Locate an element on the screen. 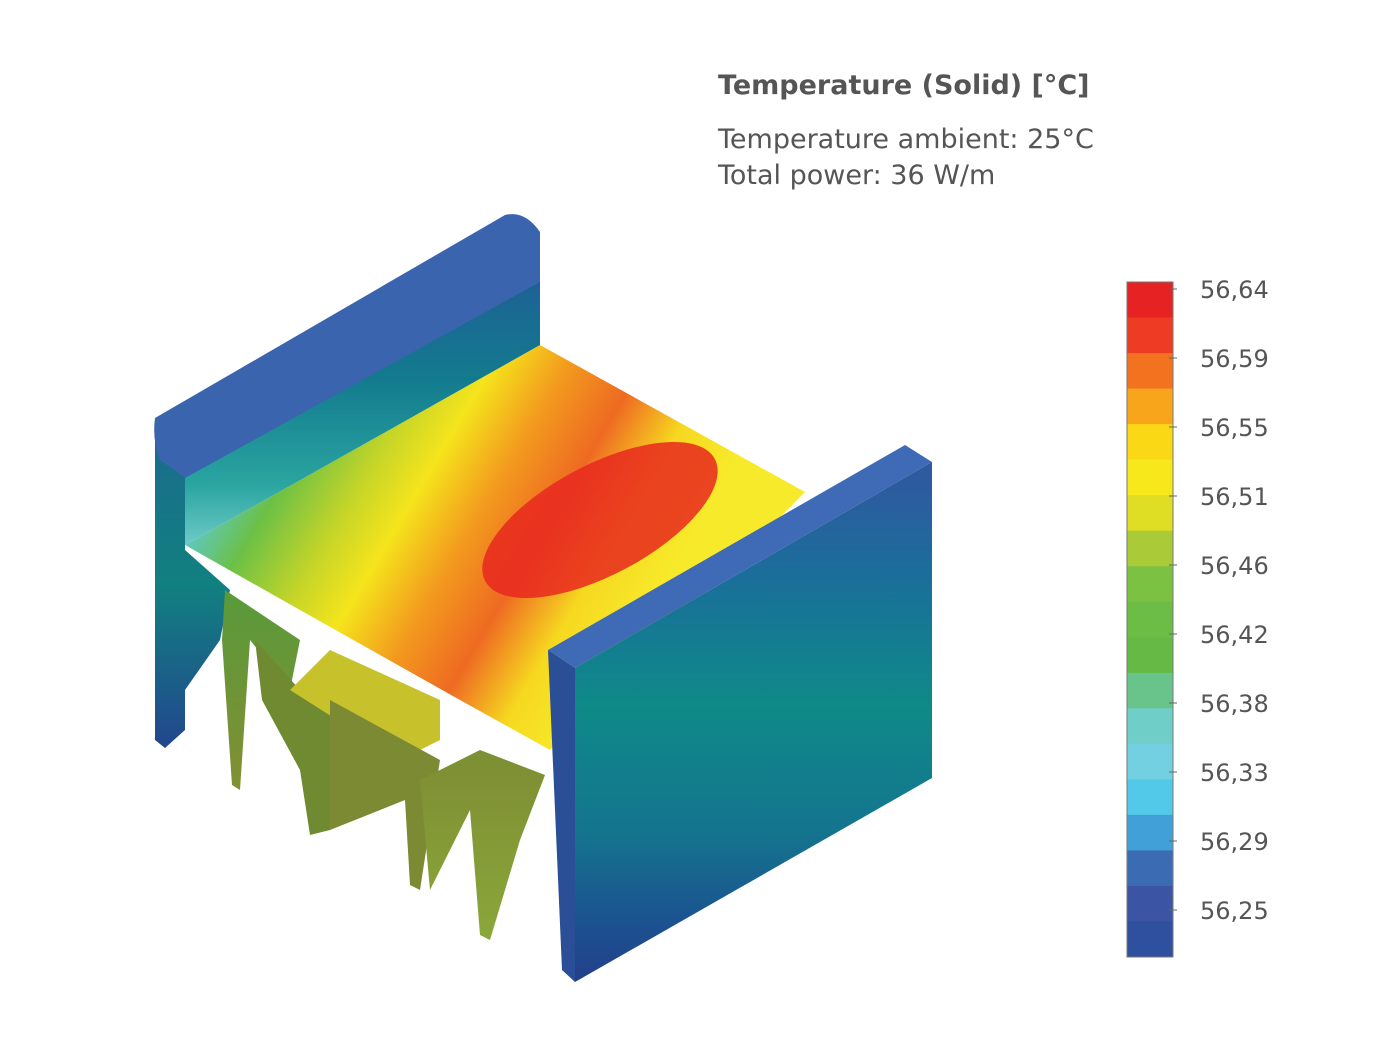  left-wall-inner is located at coordinates (362, 412).